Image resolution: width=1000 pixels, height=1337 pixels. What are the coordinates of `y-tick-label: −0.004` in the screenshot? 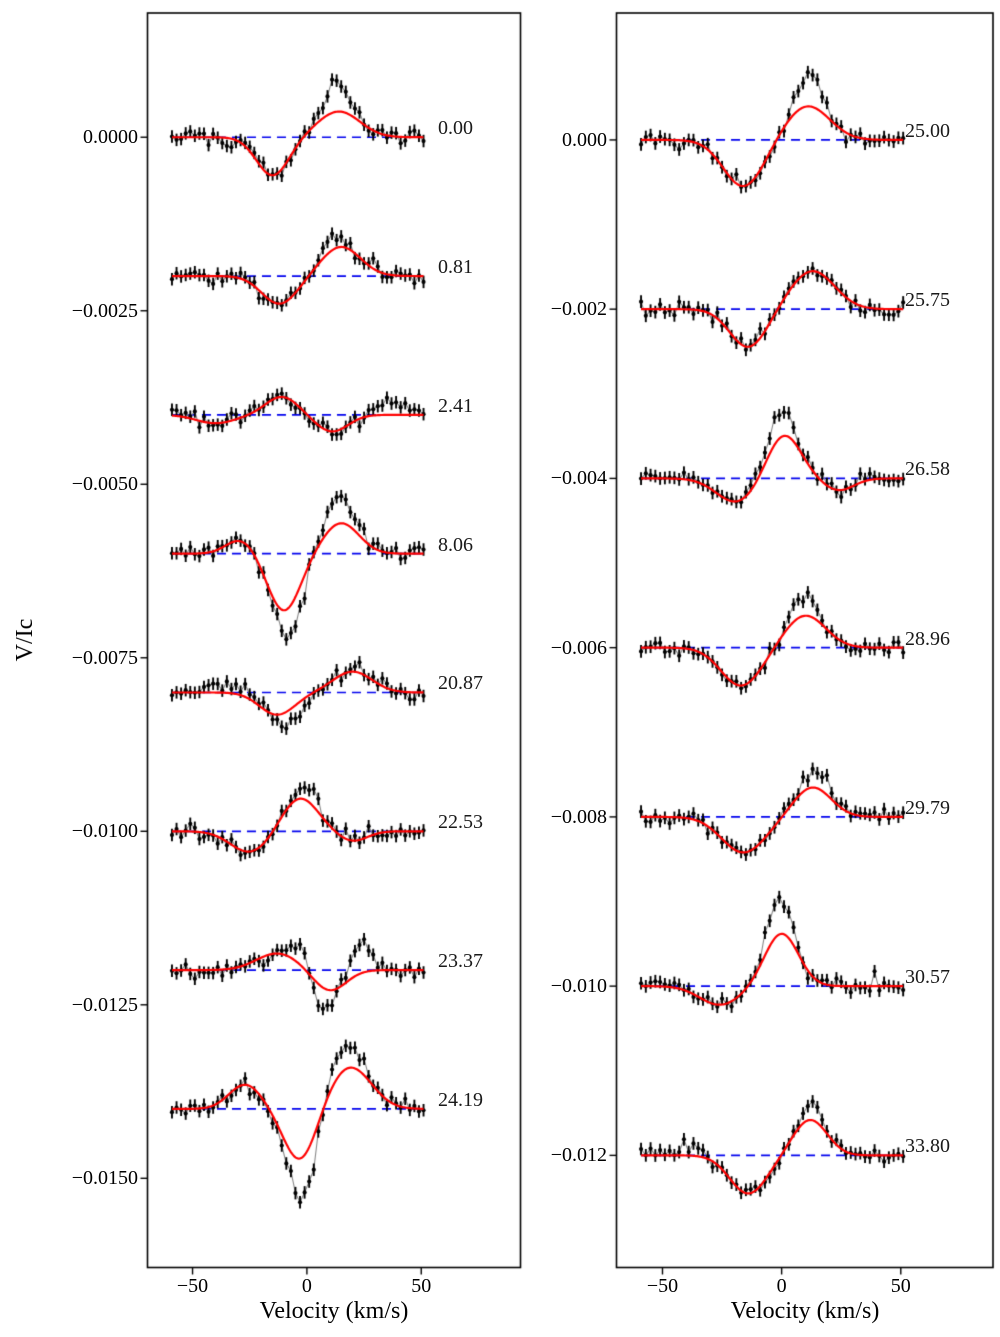 It's located at (578, 478).